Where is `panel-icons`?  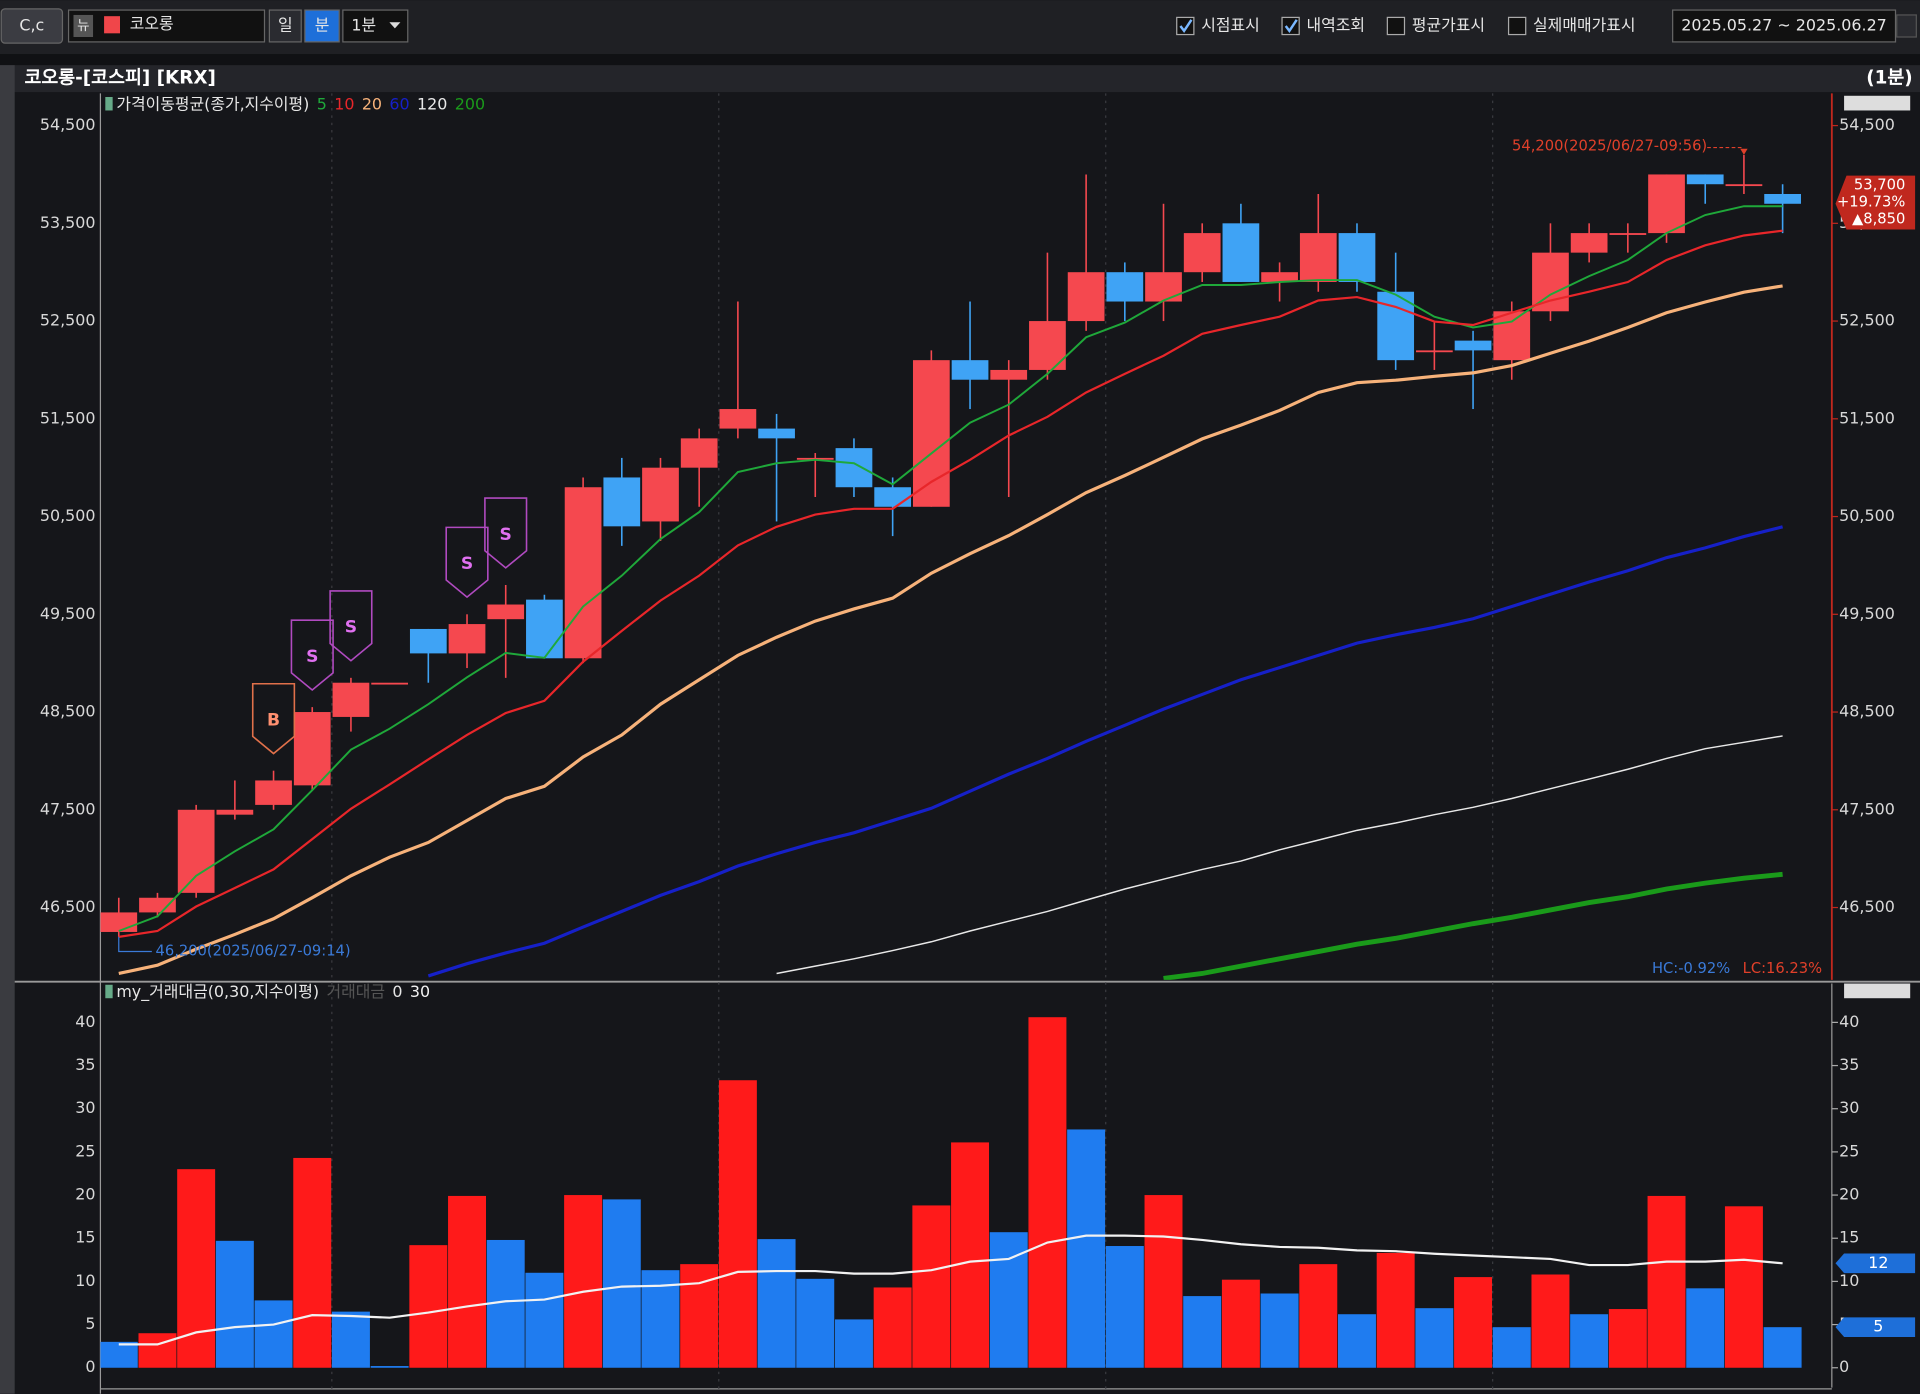
panel-icons is located at coordinates (1877, 547).